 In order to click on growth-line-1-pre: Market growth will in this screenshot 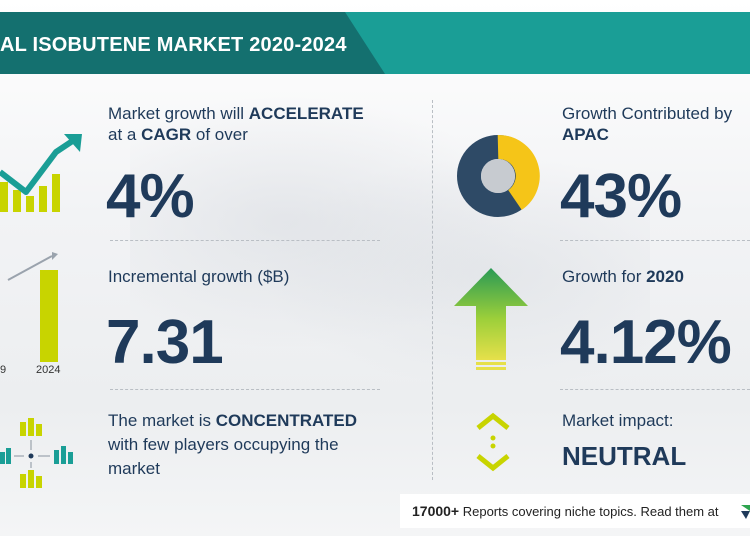, I will do `click(178, 113)`.